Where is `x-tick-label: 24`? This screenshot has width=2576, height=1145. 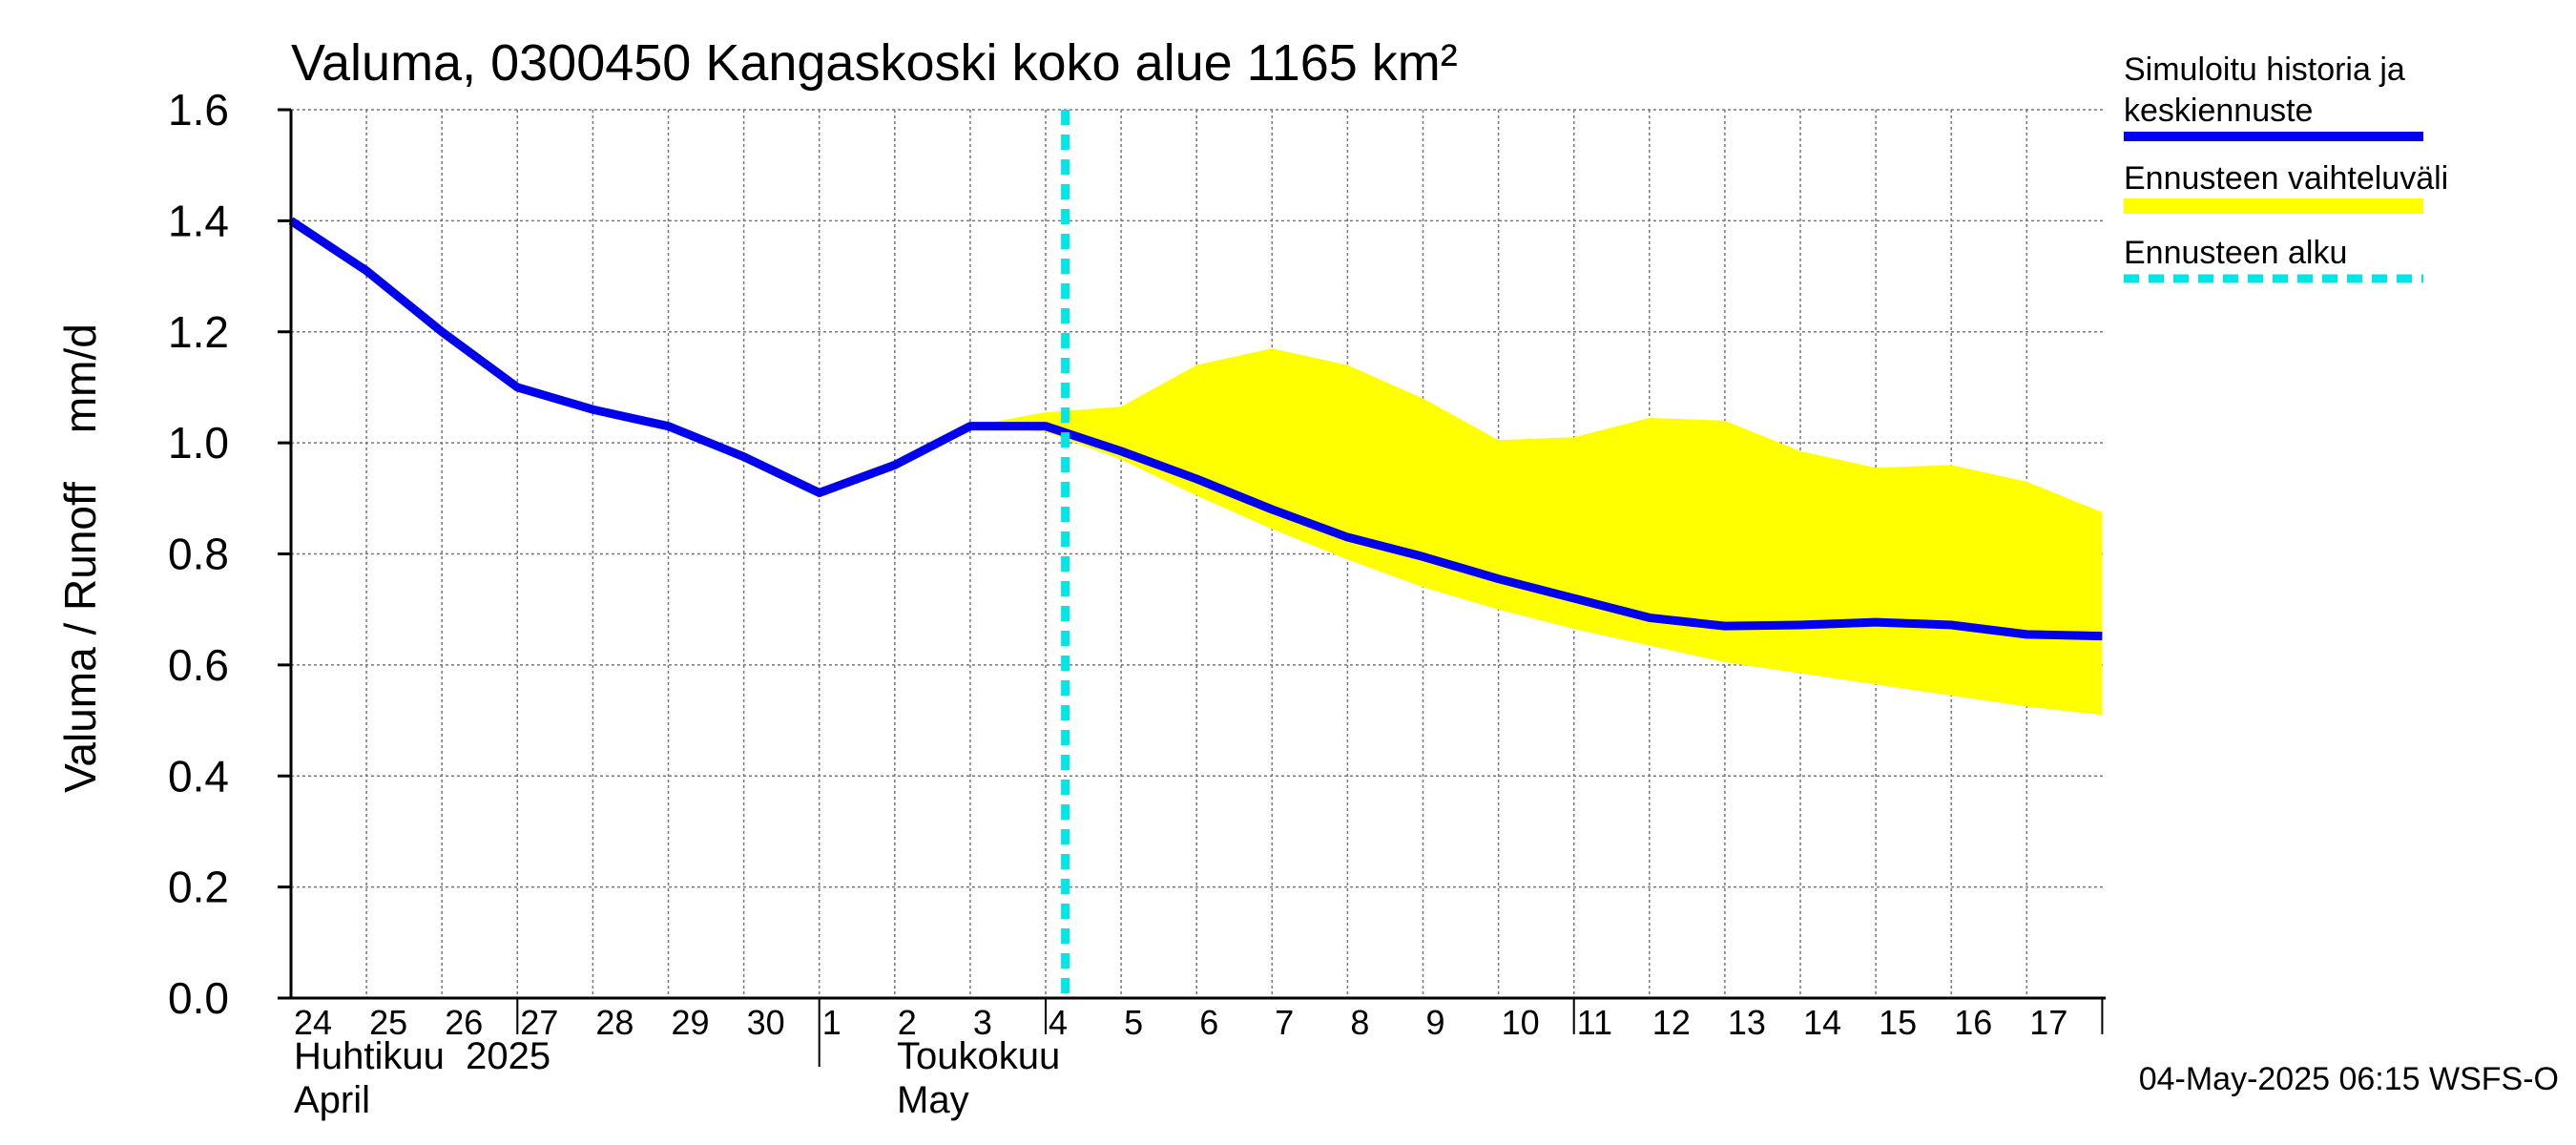
x-tick-label: 24 is located at coordinates (313, 1022).